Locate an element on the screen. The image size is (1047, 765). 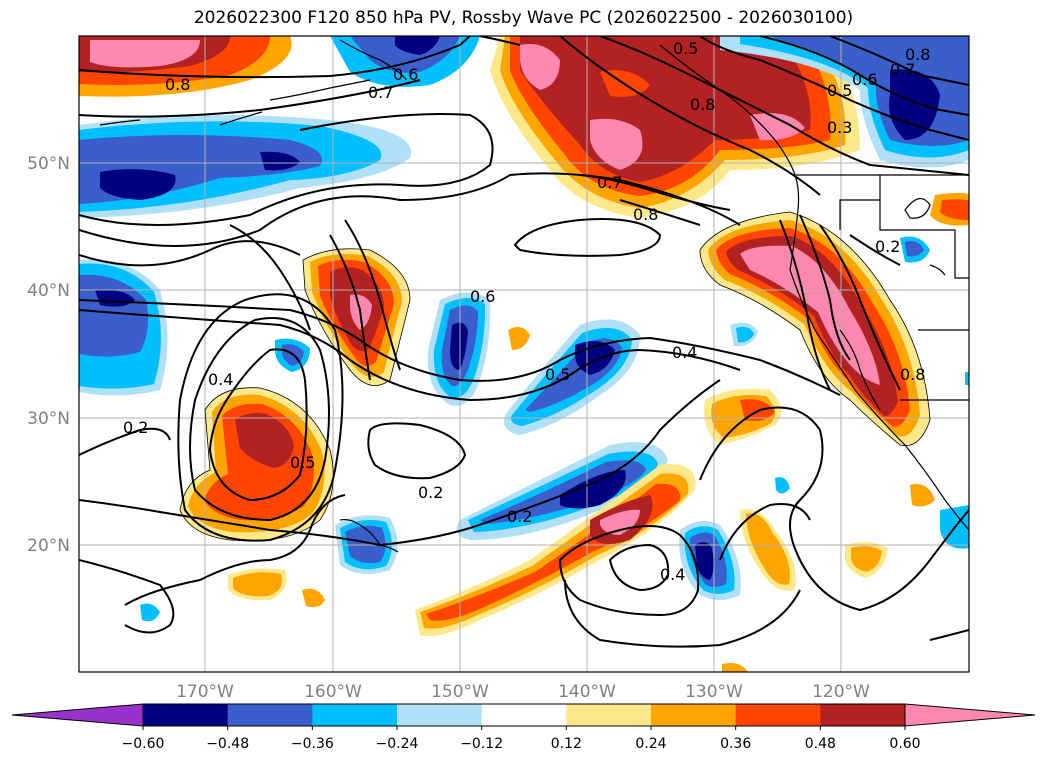
colorbar-extend-low is located at coordinates (77, 715).